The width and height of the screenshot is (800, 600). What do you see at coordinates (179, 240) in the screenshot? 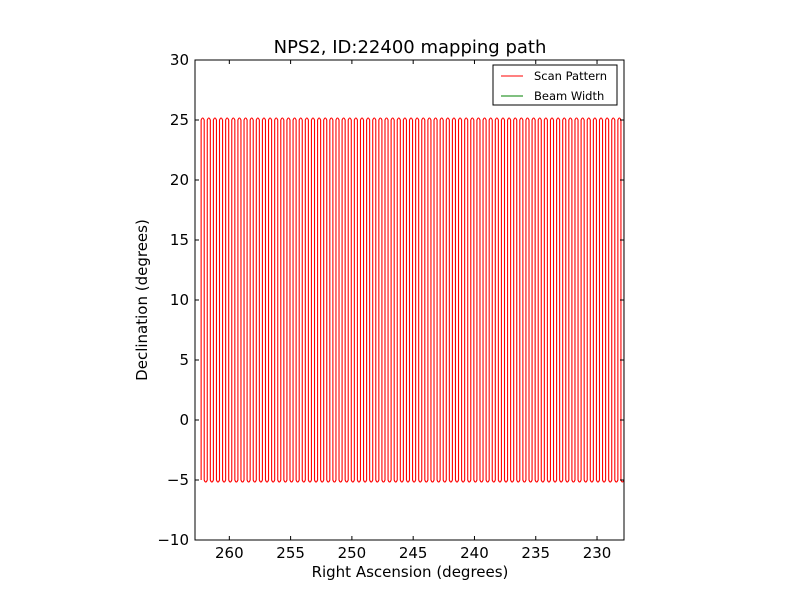
I see `y-tick-label: 15` at bounding box center [179, 240].